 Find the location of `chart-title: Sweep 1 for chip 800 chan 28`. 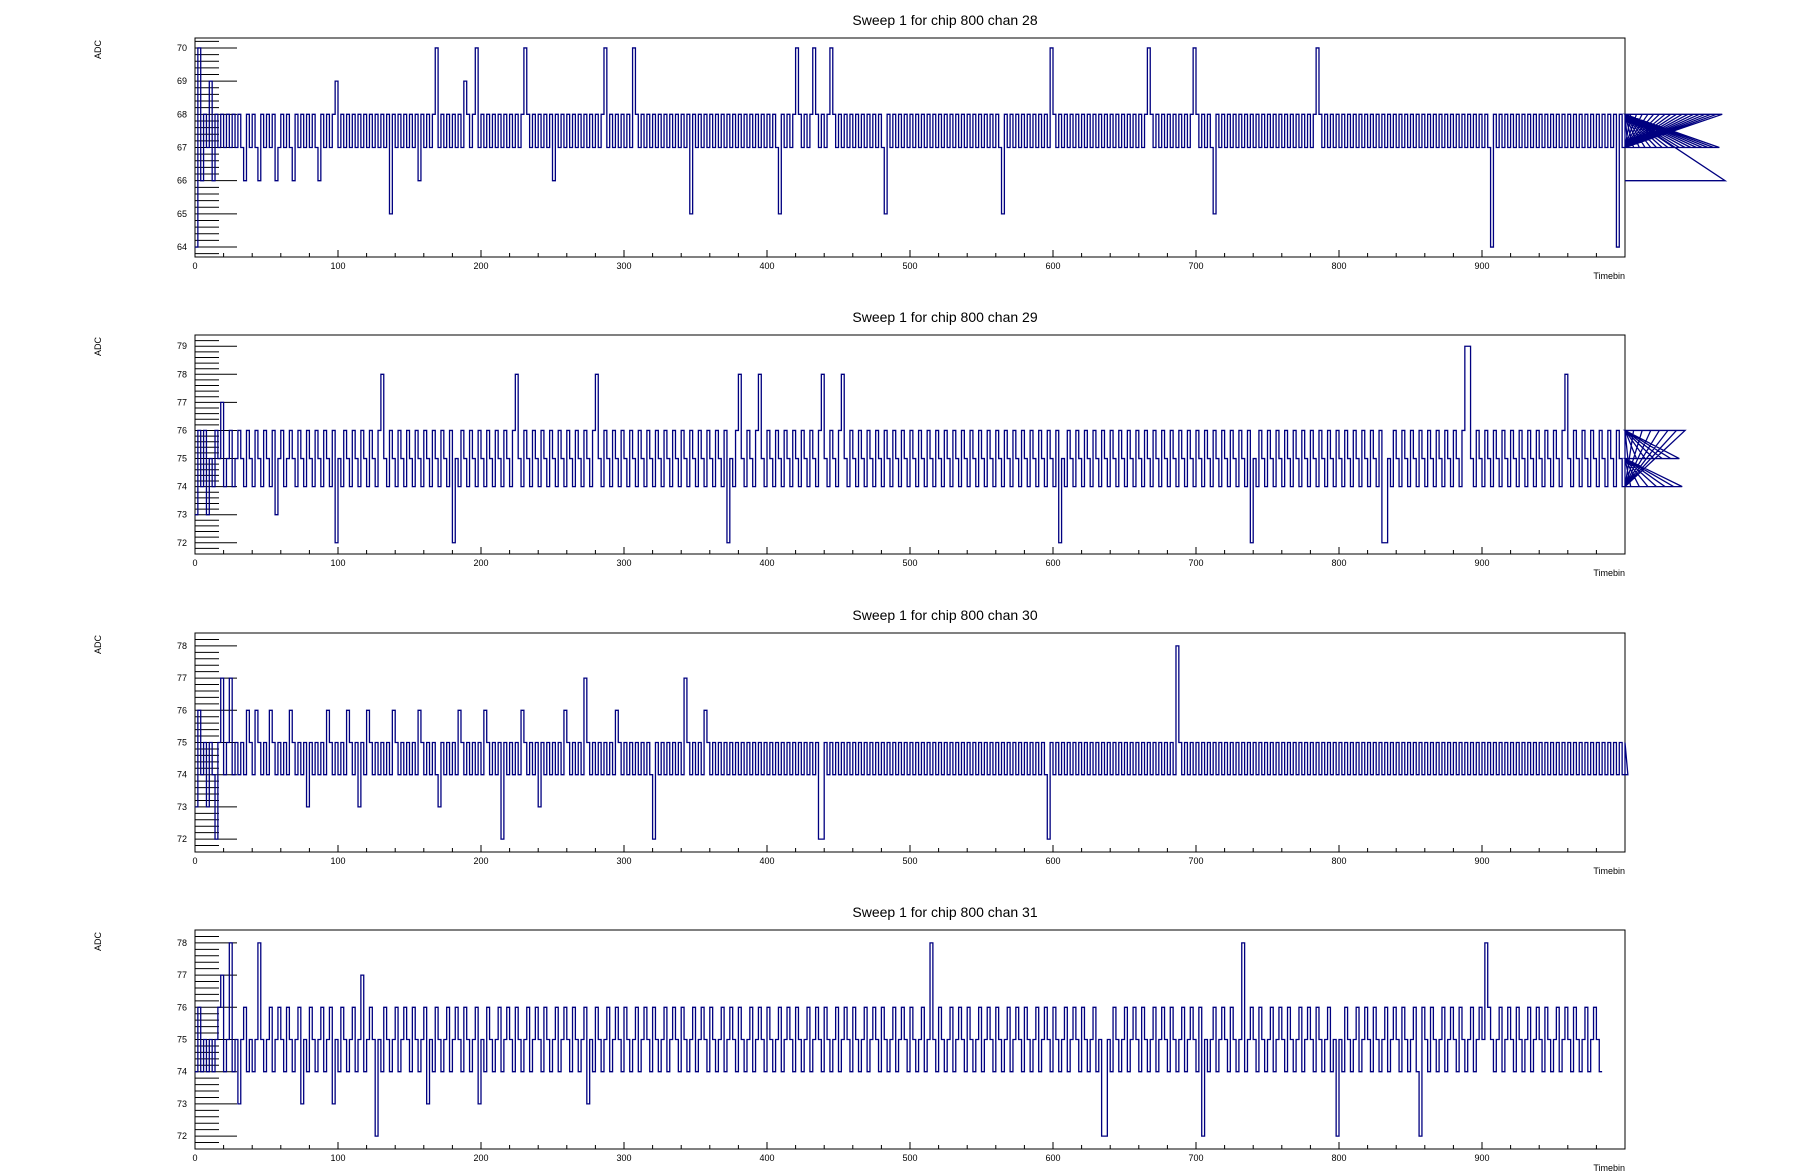

chart-title: Sweep 1 for chip 800 chan 28 is located at coordinates (944, 20).